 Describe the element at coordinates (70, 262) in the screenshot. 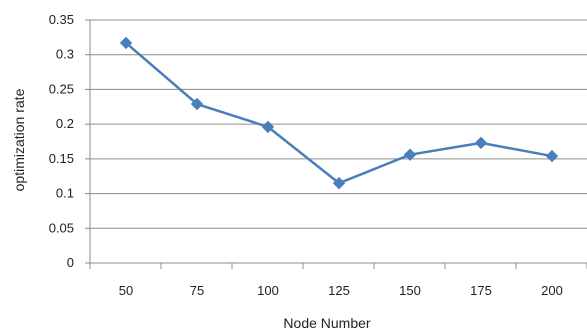

I see `y-tick-label: 0` at that location.